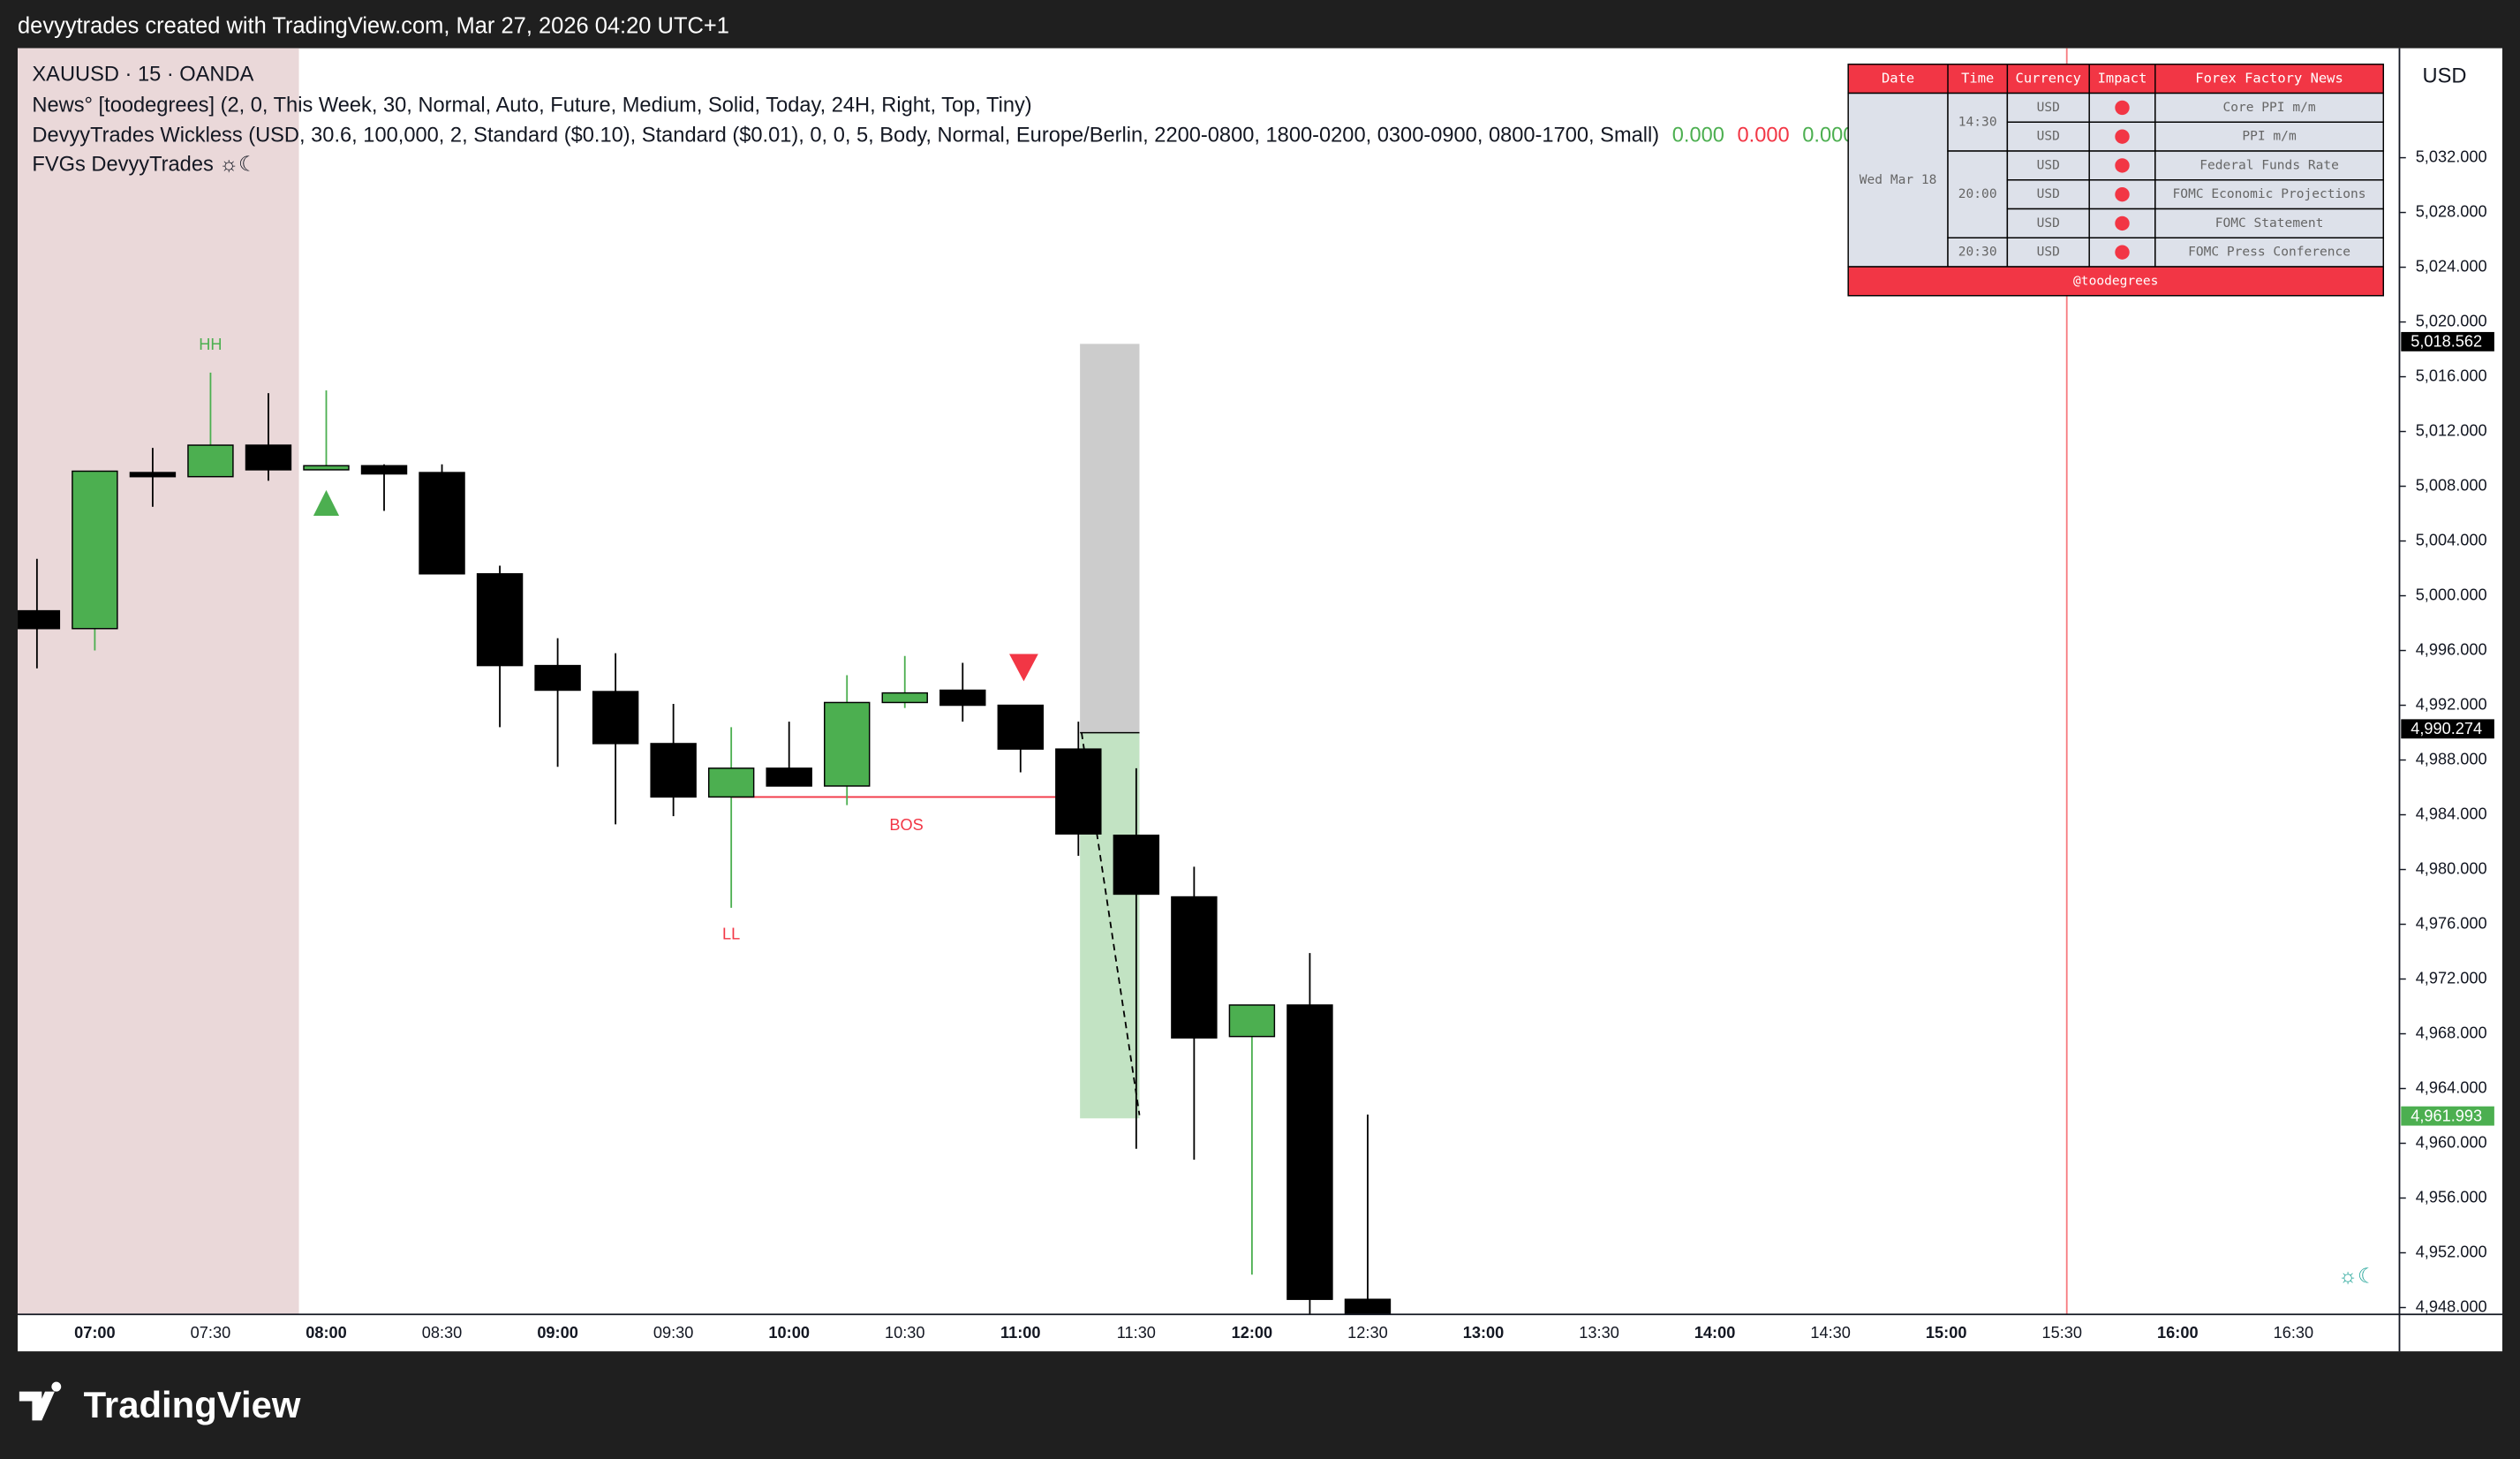  What do you see at coordinates (1136, 1333) in the screenshot?
I see `x-tick-label: 11:30` at bounding box center [1136, 1333].